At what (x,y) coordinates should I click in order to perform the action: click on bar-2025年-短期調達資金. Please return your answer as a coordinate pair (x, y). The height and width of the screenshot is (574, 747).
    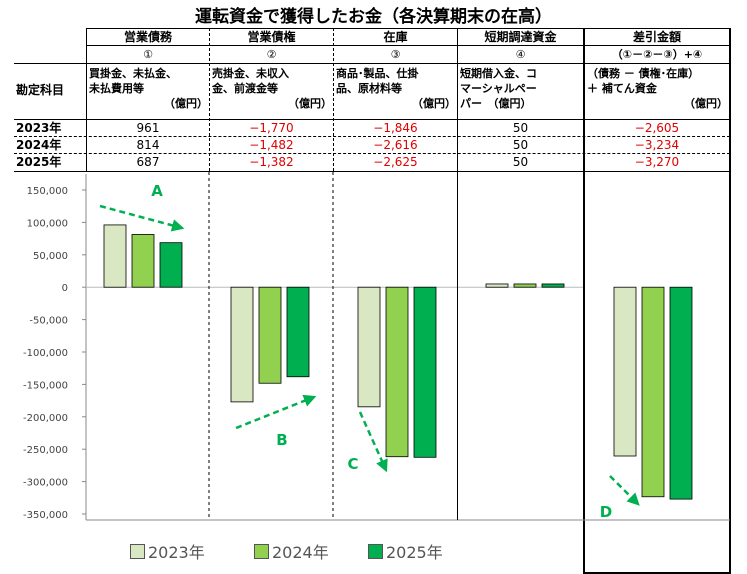
    Looking at the image, I should click on (553, 285).